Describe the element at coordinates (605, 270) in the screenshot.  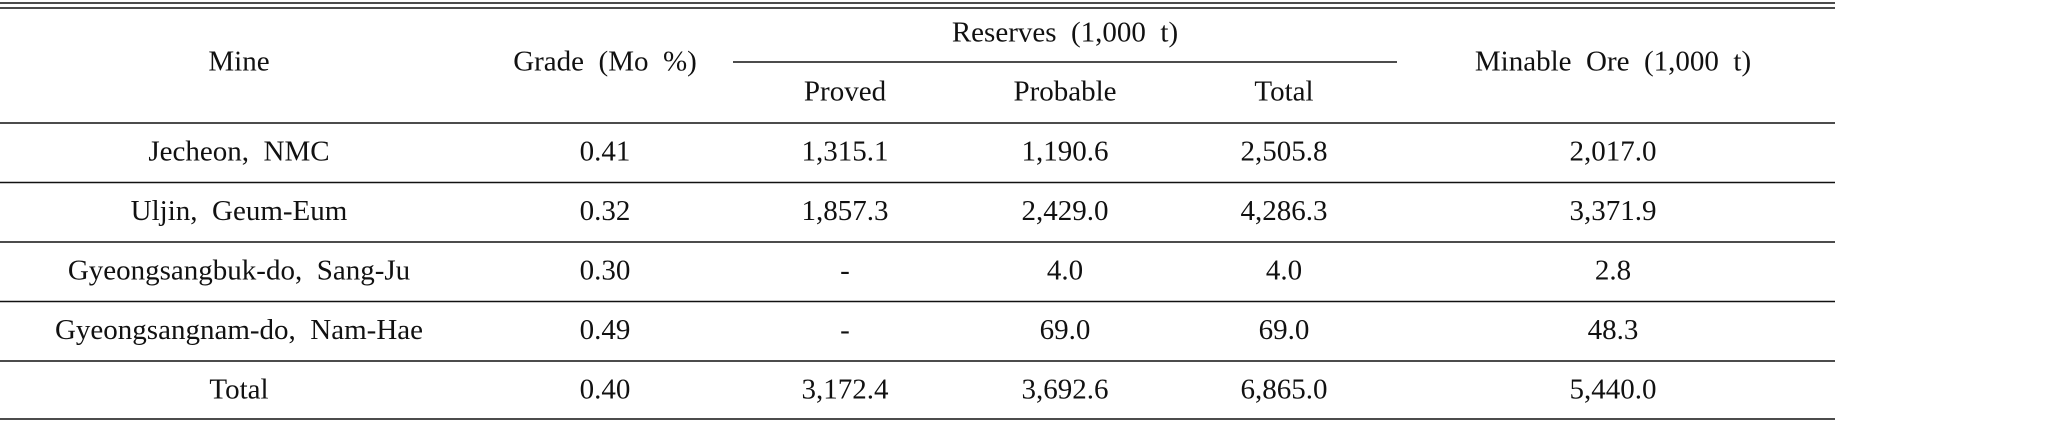
I see `cell: 0.30` at that location.